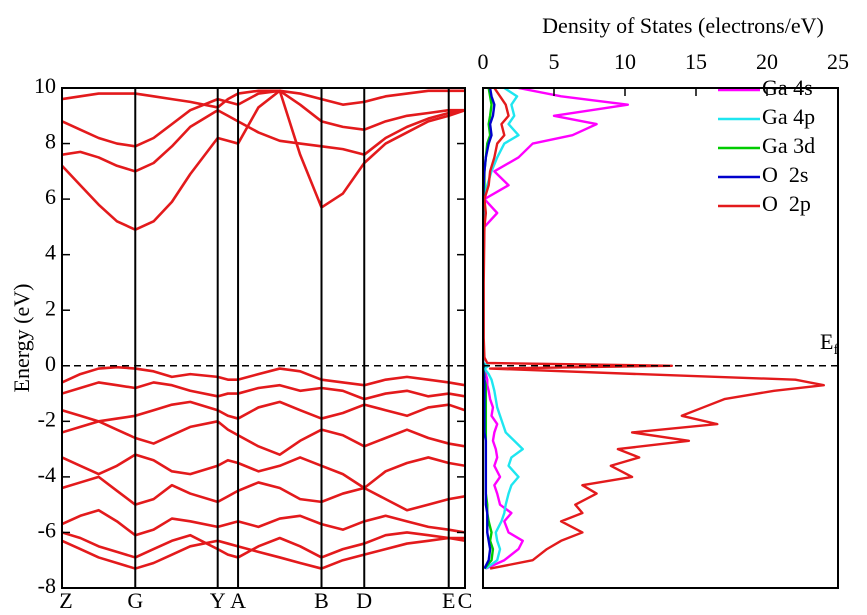 This screenshot has width=867, height=615. What do you see at coordinates (50, 252) in the screenshot?
I see `y-tick-label: 4` at bounding box center [50, 252].